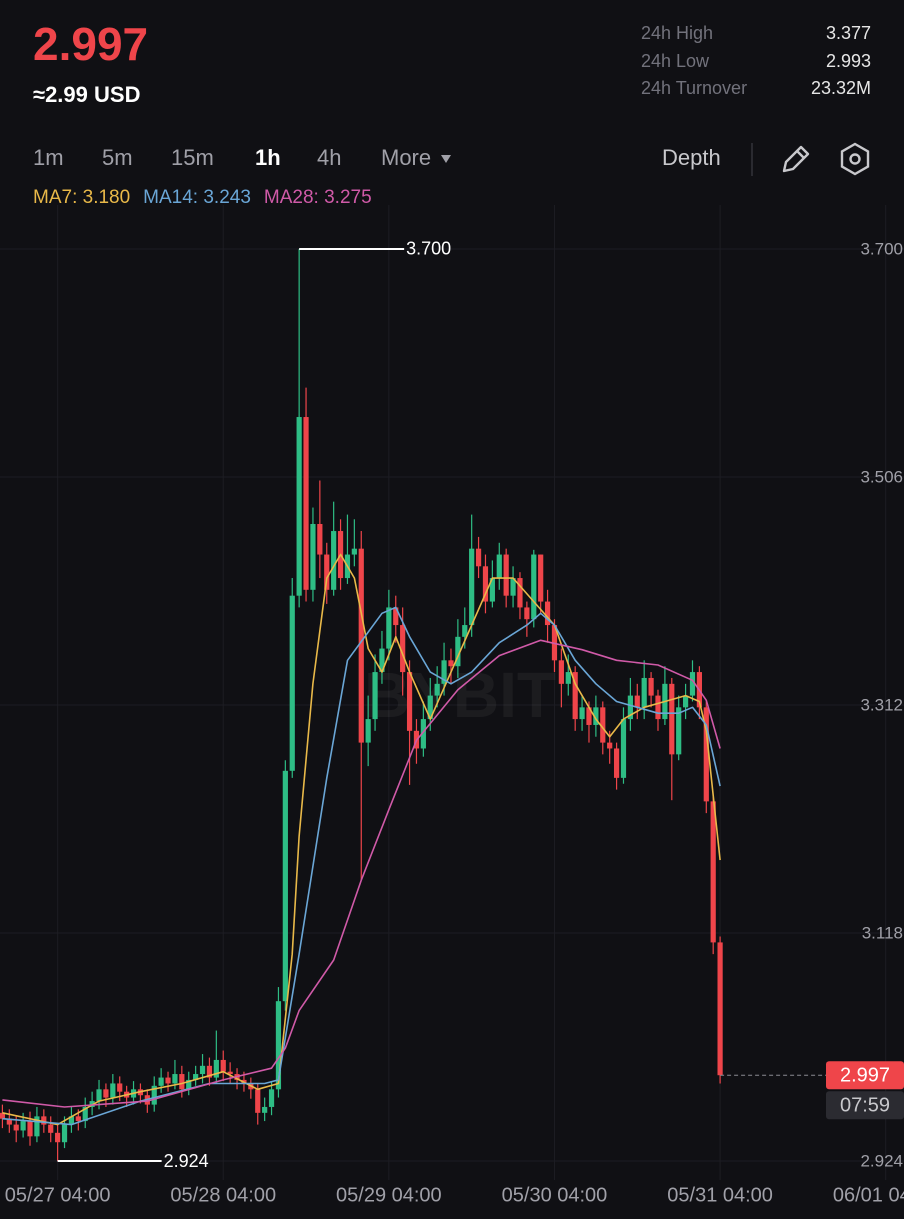 This screenshot has height=1219, width=904. I want to click on legend: MA7: 3.180 MA14: 3.243 MA28: 3.275, so click(202, 197).